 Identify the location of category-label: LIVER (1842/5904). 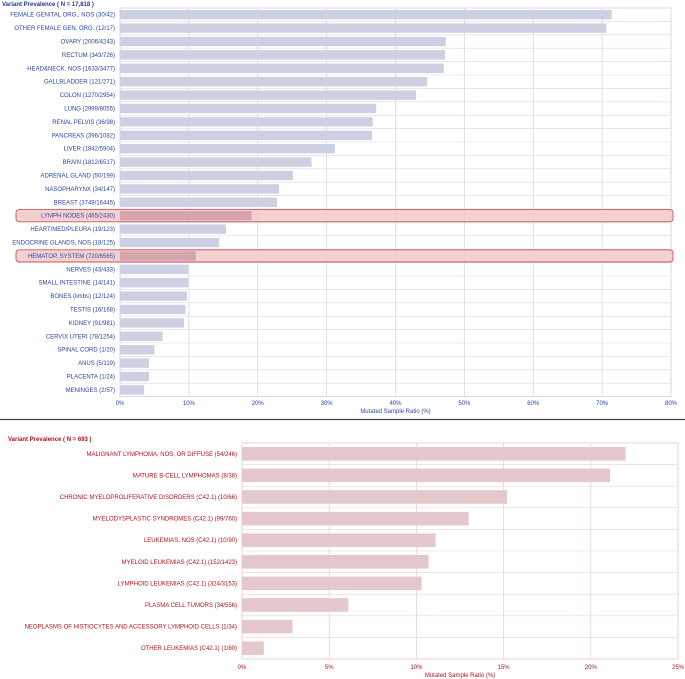
(89, 150).